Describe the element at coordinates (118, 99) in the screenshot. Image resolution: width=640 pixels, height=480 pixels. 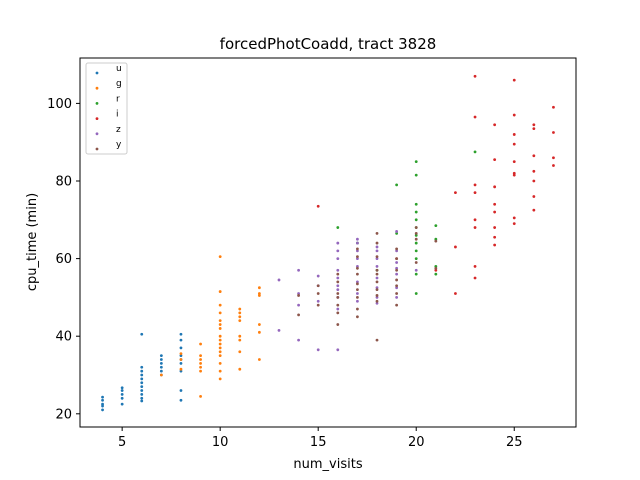
I see `legend-label-r: r` at that location.